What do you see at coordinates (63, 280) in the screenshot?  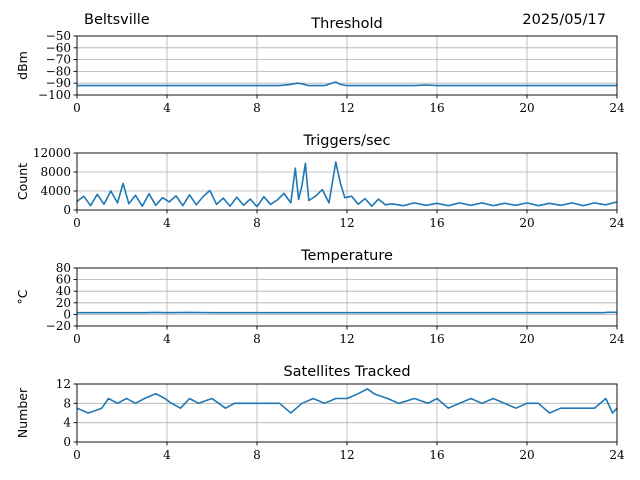 I see `y-tick-label: 60` at bounding box center [63, 280].